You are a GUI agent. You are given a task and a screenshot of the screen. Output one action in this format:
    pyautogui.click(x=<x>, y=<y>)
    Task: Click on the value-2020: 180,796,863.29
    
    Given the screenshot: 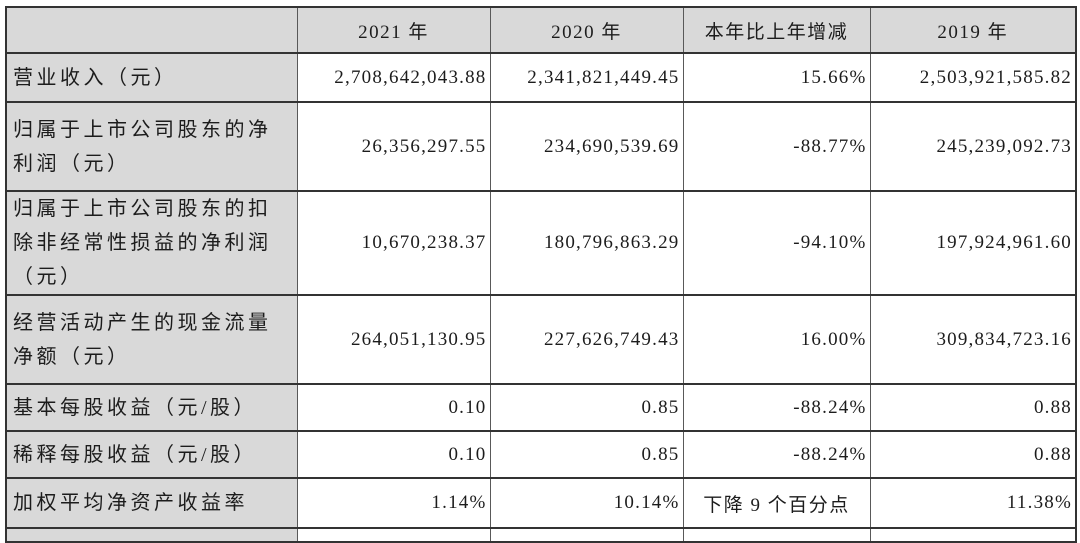 What is the action you would take?
    pyautogui.click(x=586, y=243)
    